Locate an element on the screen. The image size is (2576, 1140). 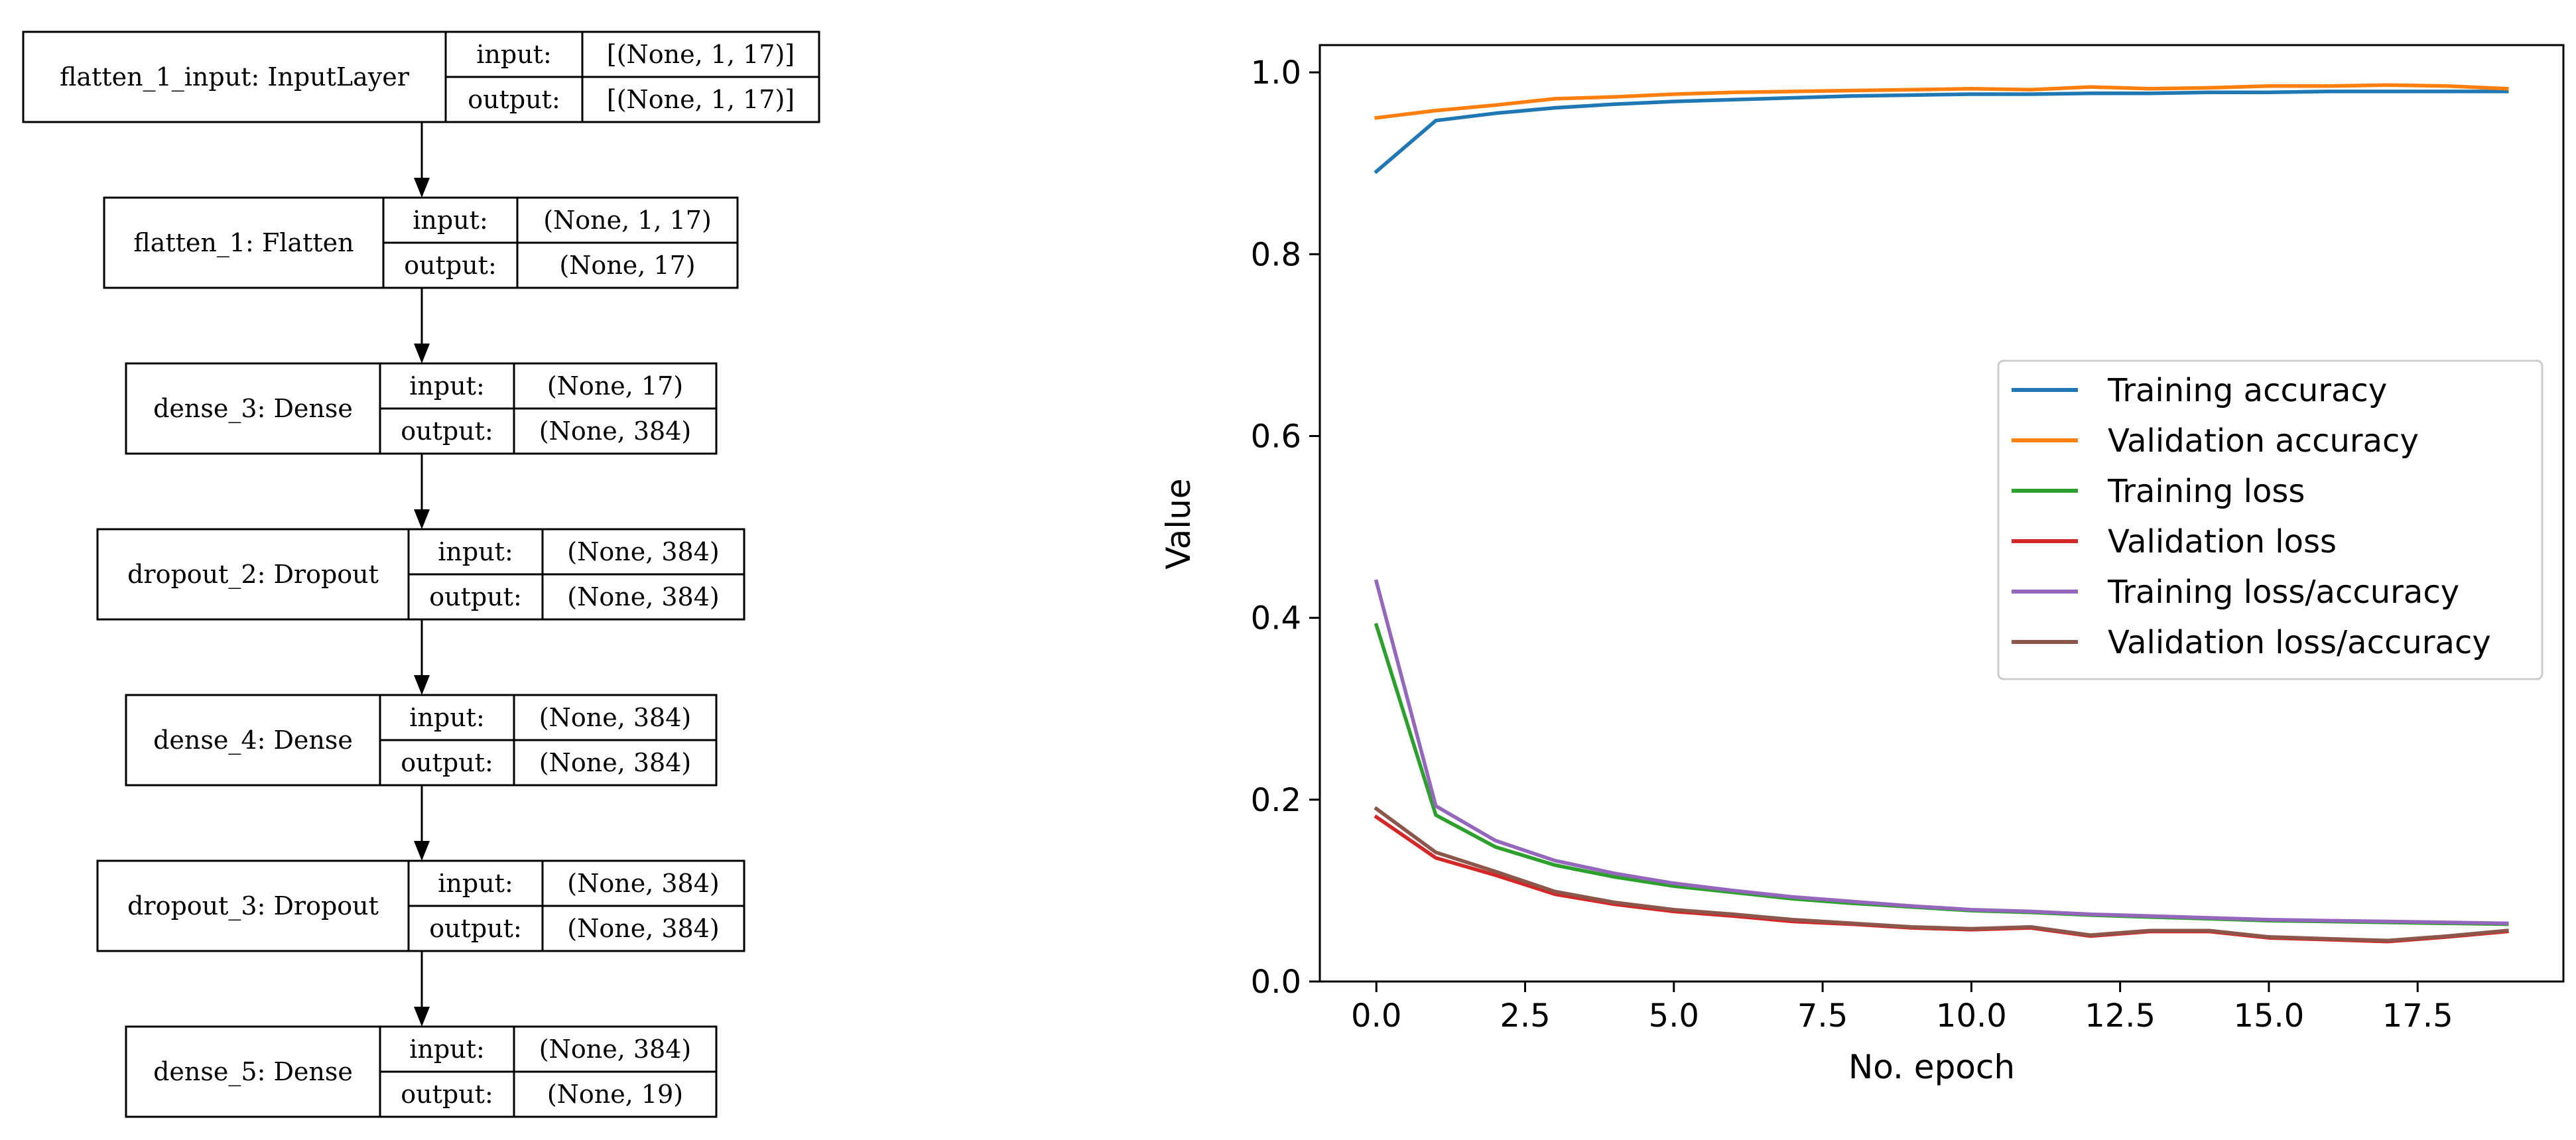
x-tick-label: 12.5 is located at coordinates (2121, 1016).